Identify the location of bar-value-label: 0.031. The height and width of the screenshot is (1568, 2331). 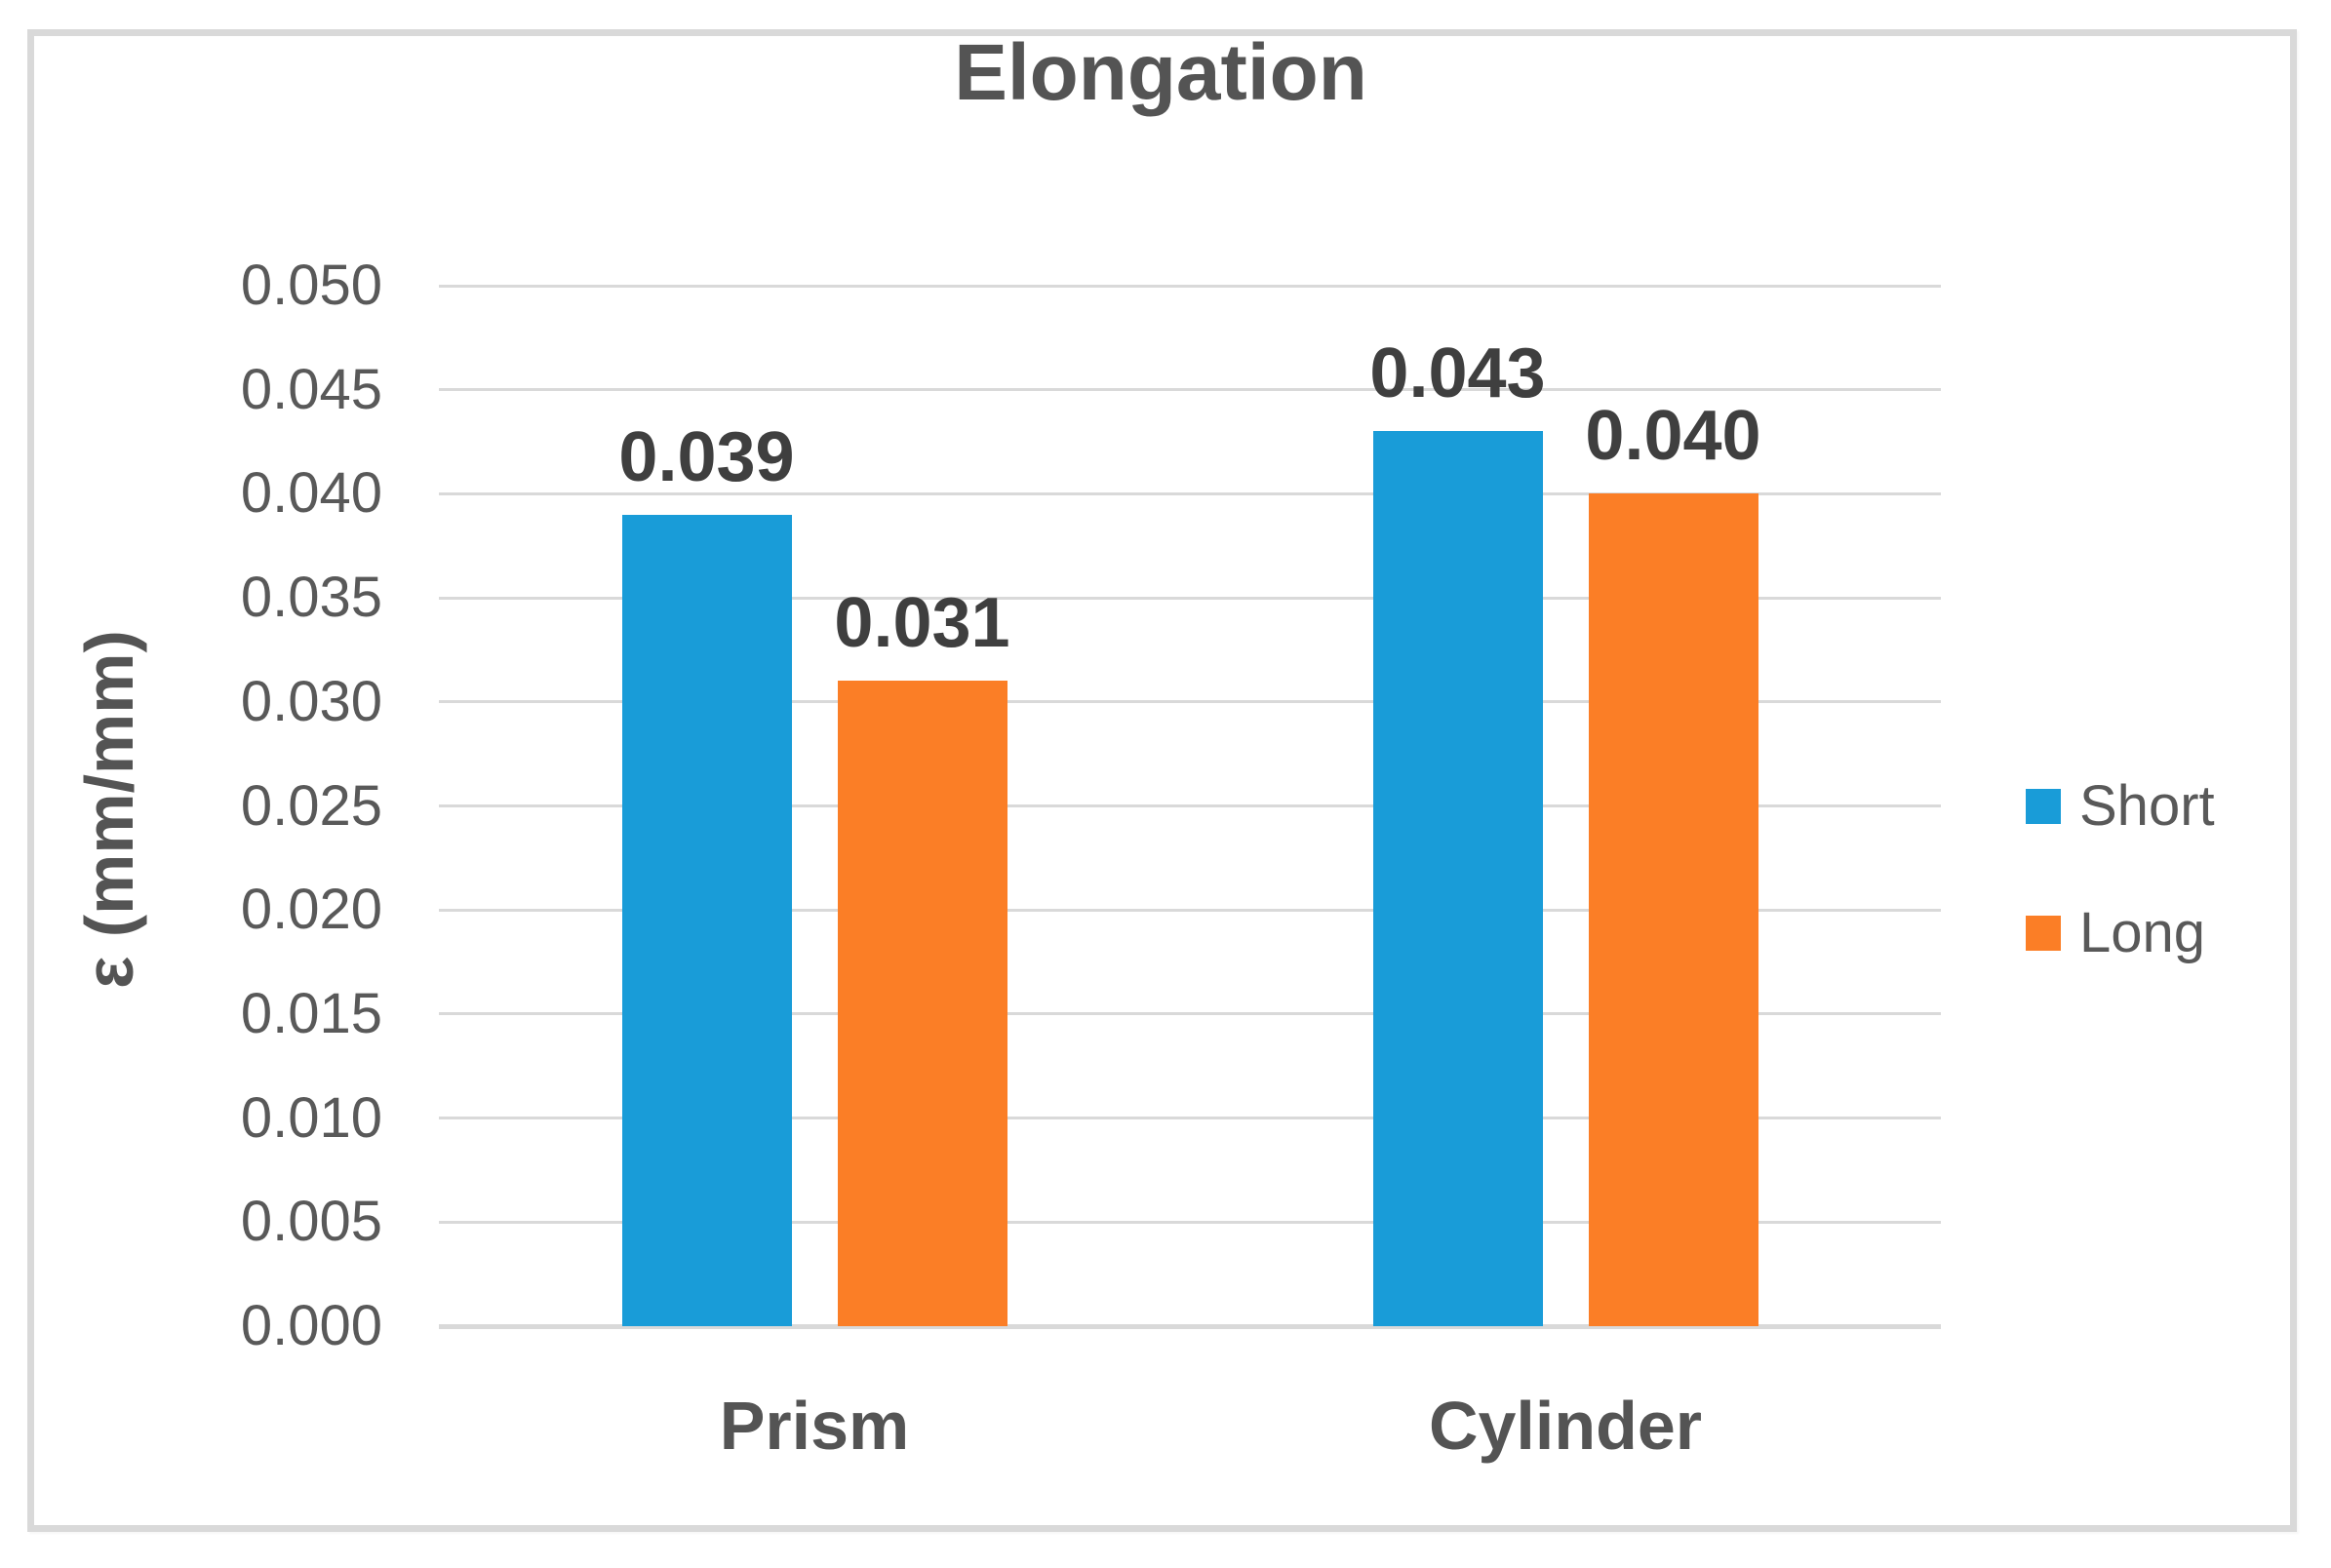
(922, 623).